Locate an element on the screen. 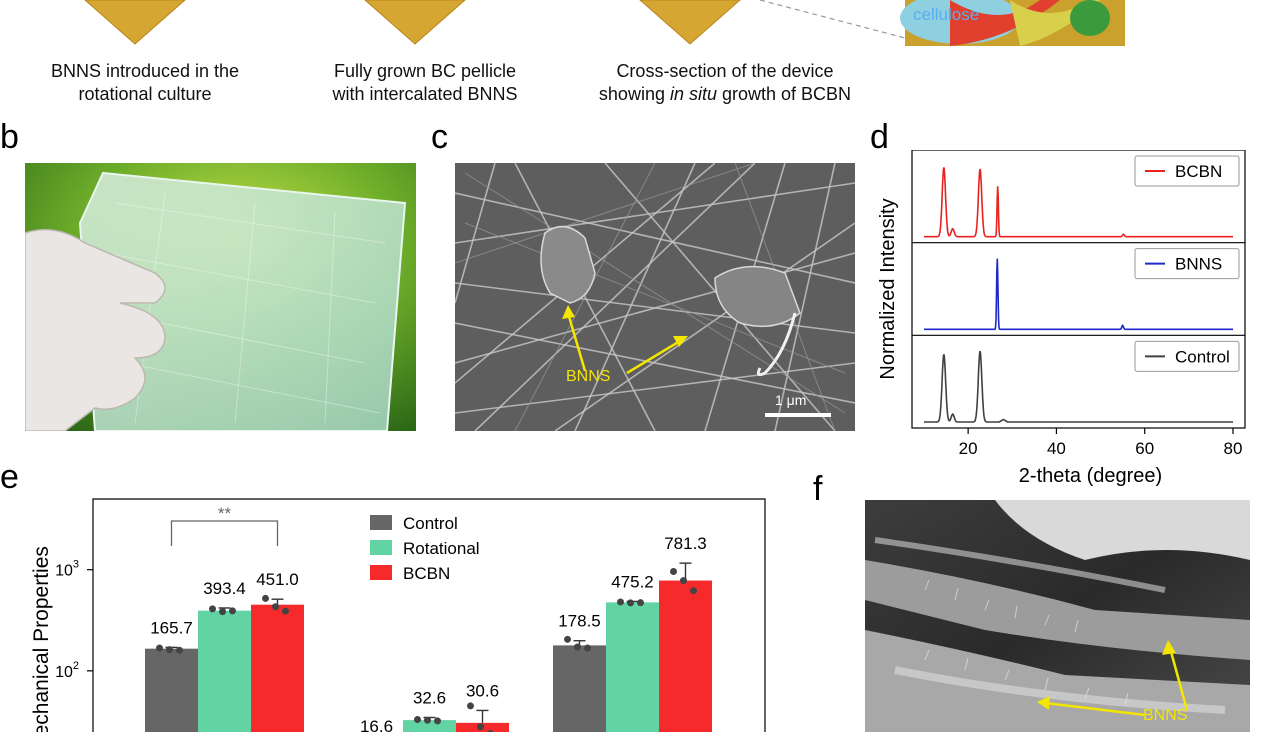  y-tick-label: 10³ is located at coordinates (67, 569).